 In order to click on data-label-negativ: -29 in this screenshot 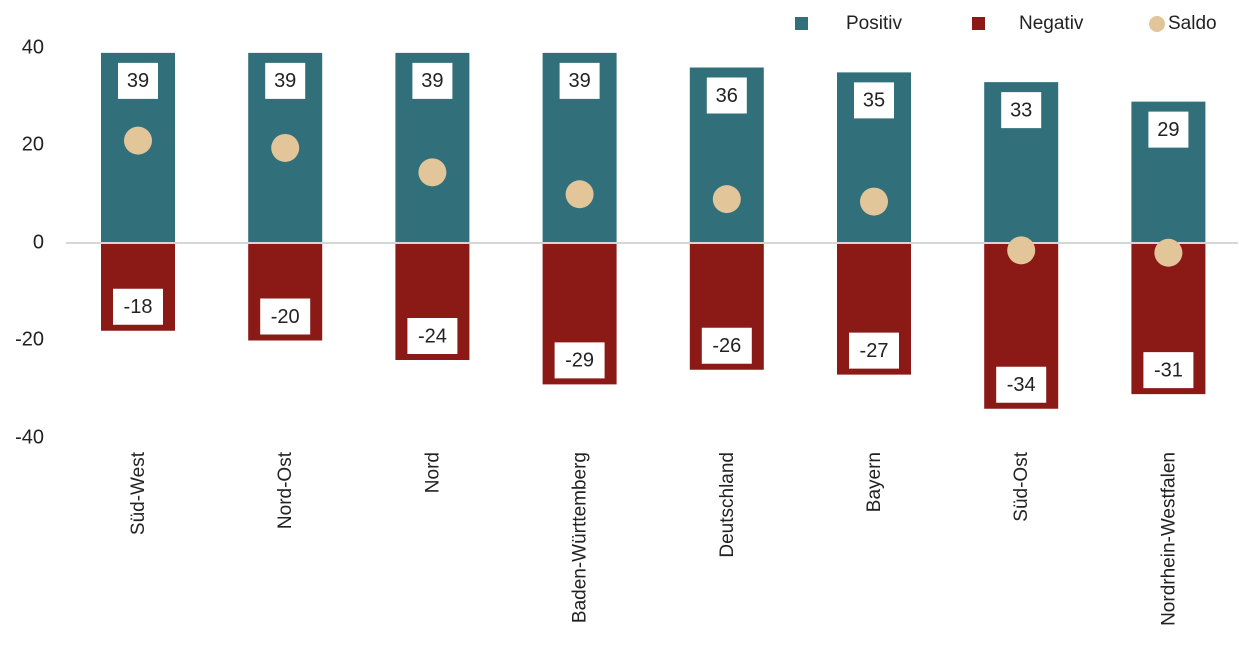, I will do `click(579, 361)`.